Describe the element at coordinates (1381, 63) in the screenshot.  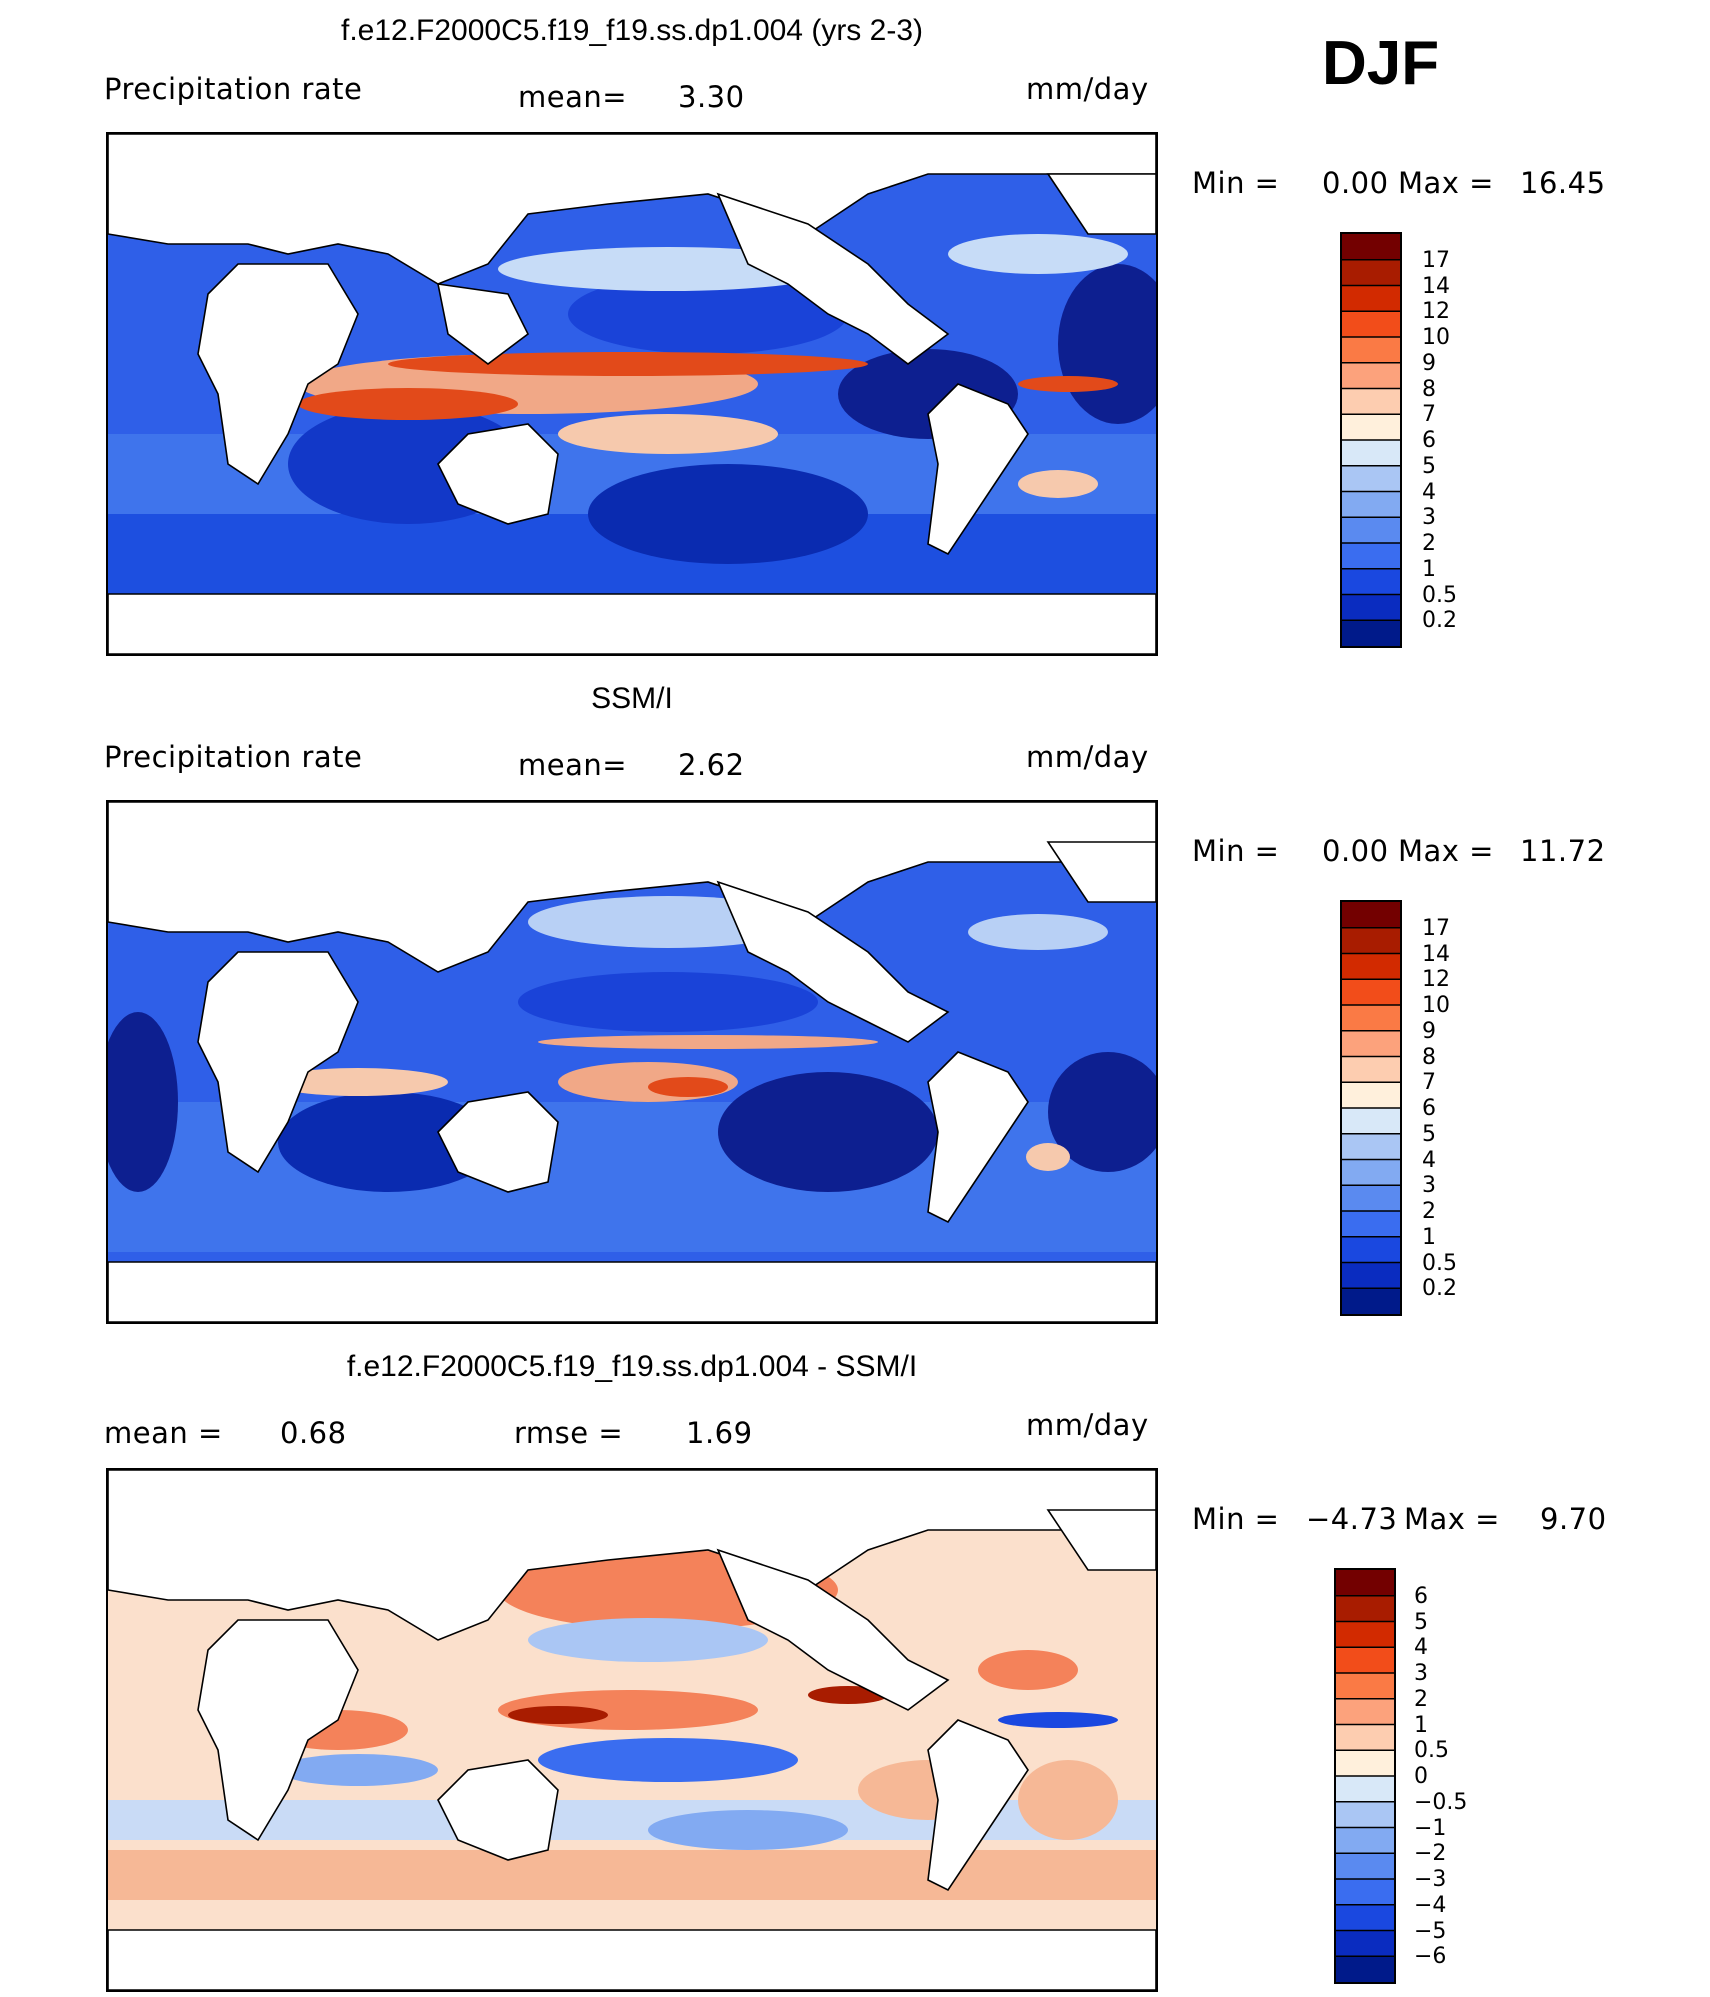
I see `season-label: DJF` at that location.